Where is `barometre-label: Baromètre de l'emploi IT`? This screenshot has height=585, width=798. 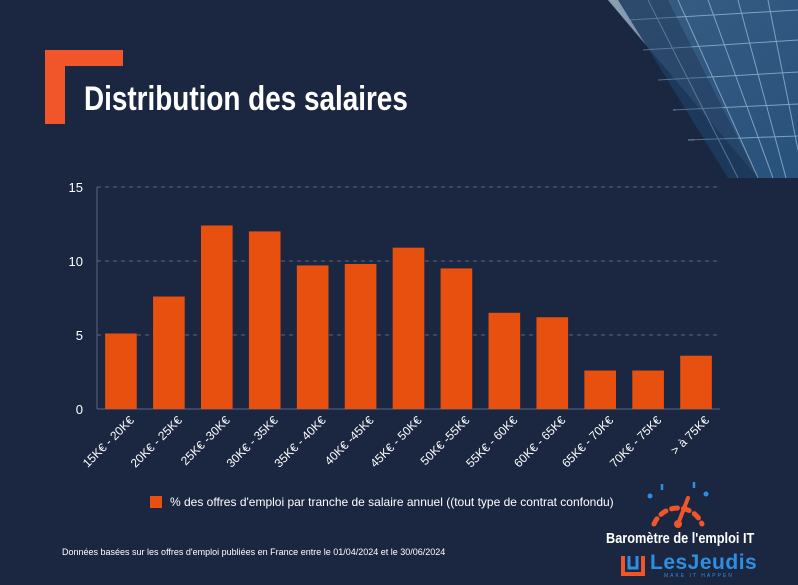
barometre-label: Baromètre de l'emploi IT is located at coordinates (680, 538).